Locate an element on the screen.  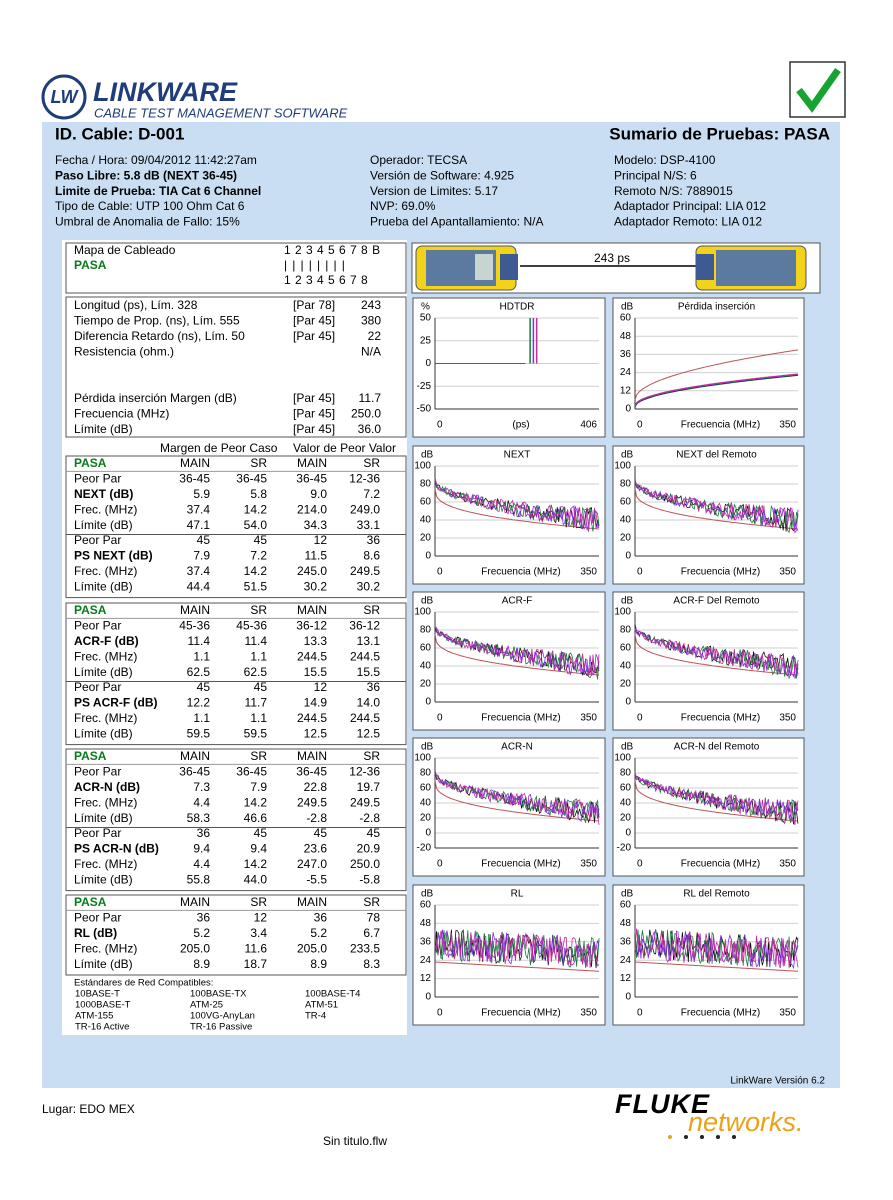
wiremap-label: Mapa de Cableado is located at coordinates (125, 250).